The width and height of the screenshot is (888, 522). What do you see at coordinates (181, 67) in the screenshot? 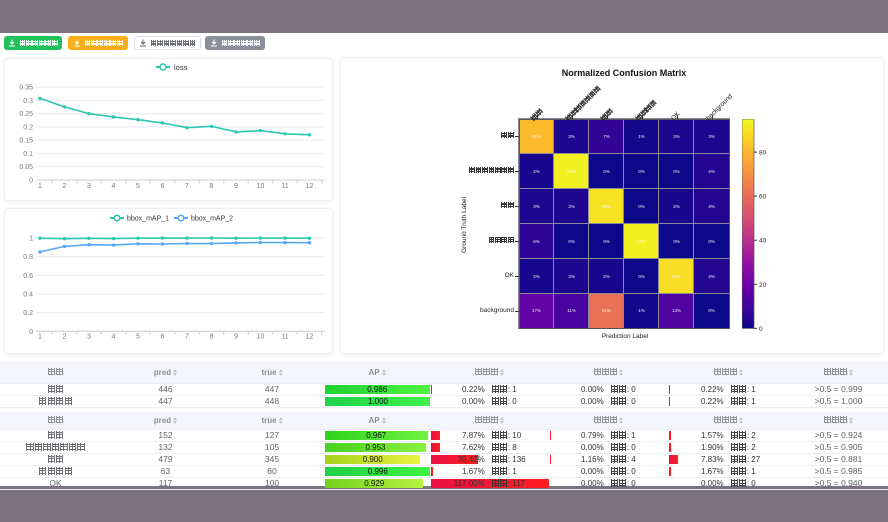
I see `svg-text: loss` at bounding box center [181, 67].